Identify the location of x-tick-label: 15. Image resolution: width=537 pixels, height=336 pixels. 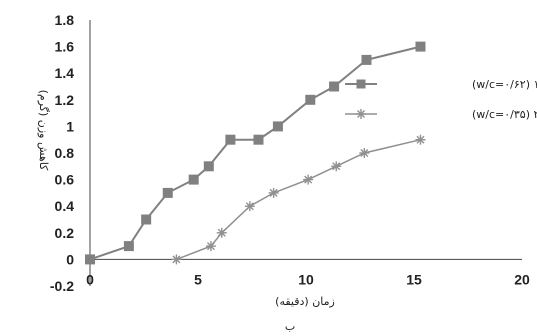
(414, 279).